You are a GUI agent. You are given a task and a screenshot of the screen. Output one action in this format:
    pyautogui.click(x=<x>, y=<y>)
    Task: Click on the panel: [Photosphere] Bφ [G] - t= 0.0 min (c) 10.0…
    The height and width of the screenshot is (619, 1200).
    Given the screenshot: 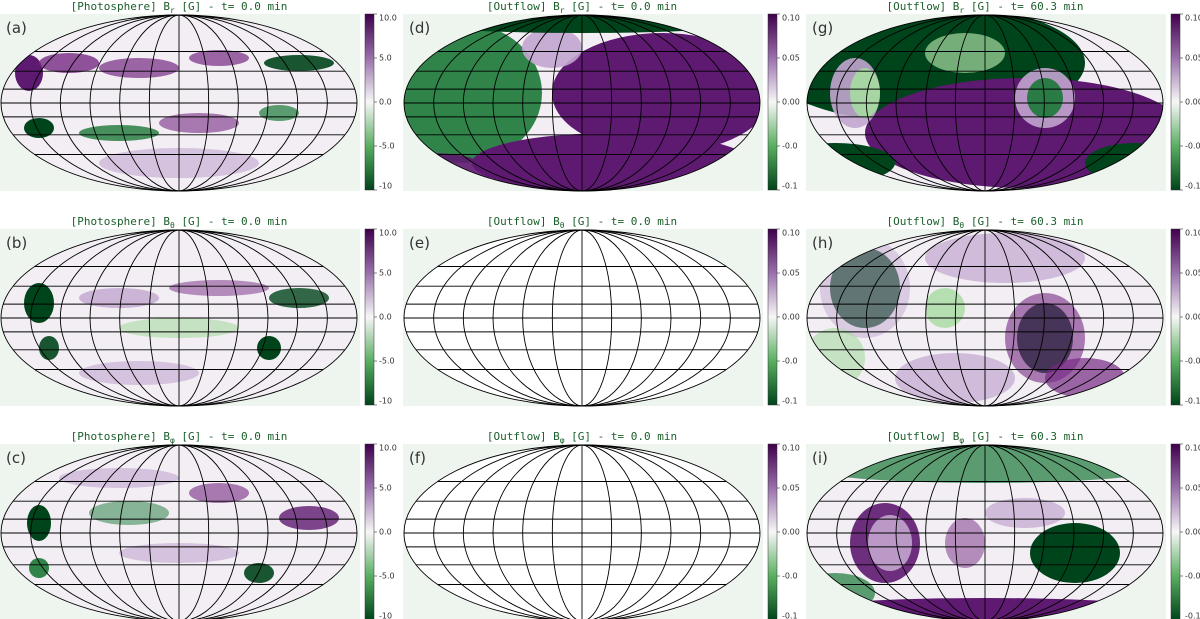 What is the action you would take?
    pyautogui.click(x=198, y=524)
    